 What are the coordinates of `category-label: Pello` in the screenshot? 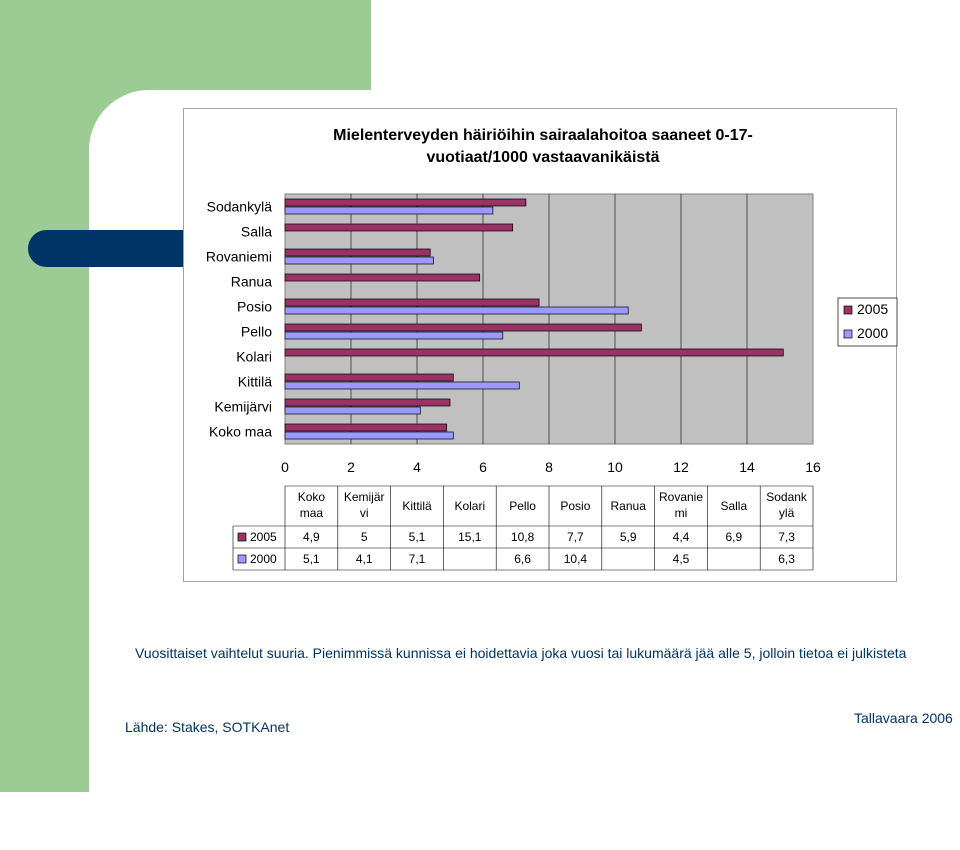 It's located at (256, 332).